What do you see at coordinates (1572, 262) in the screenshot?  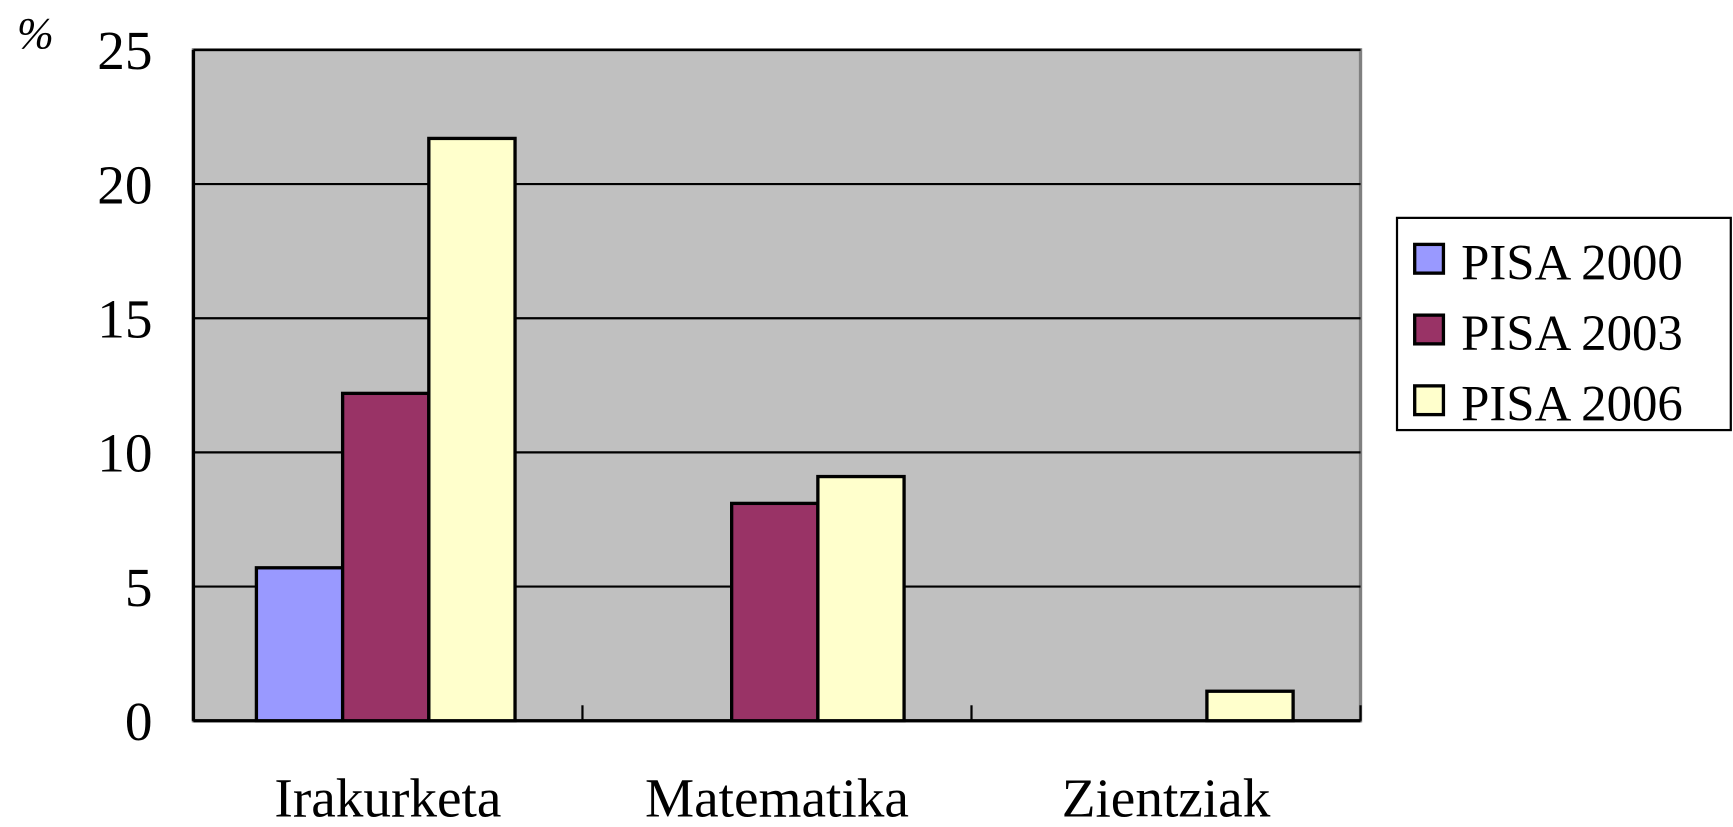 I see `legend-label: PISA 2000` at bounding box center [1572, 262].